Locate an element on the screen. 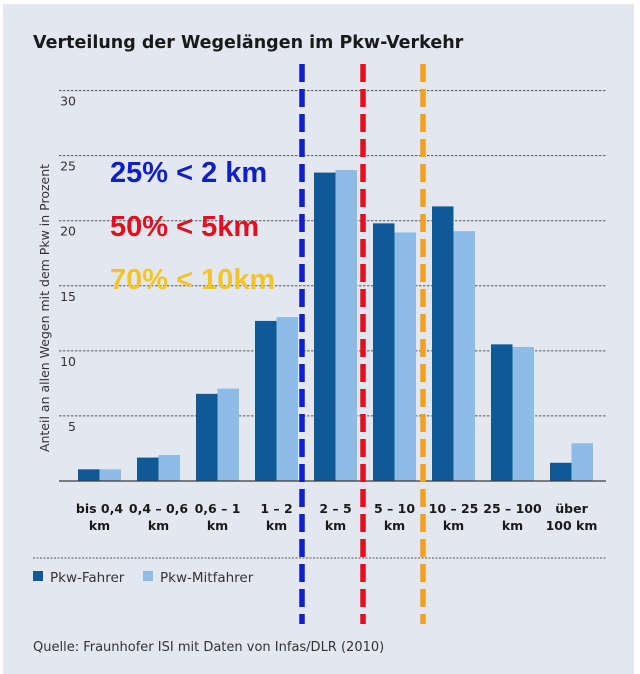  annotations: 25% < 2 km 50% < 5km 70% < 10km is located at coordinates (192, 226).